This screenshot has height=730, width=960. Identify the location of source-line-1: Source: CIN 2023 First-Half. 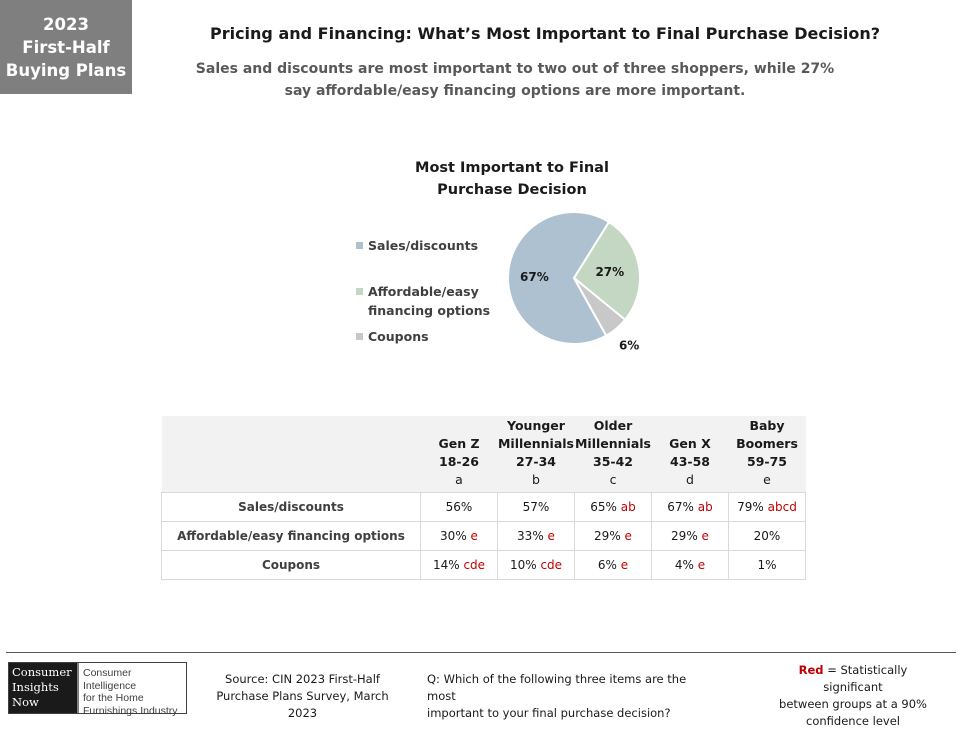
(302, 679).